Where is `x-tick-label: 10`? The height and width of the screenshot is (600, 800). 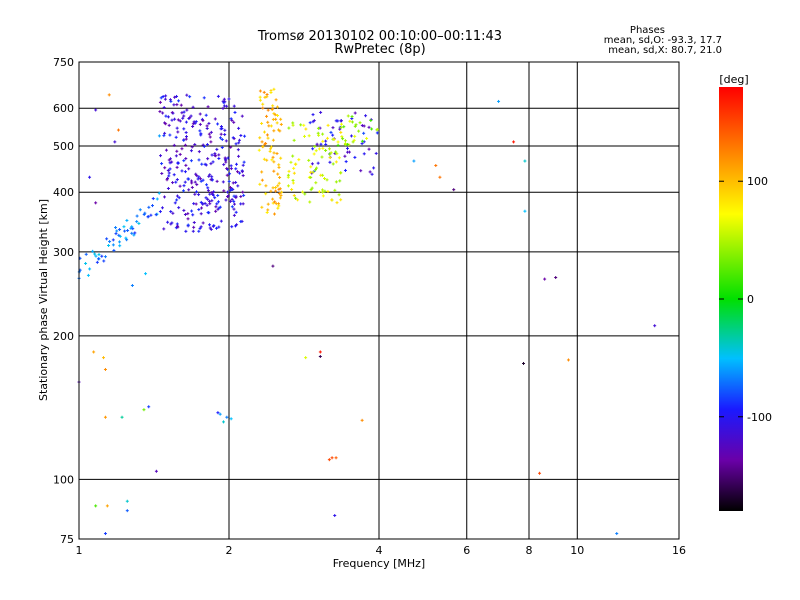
x-tick-label: 10 is located at coordinates (577, 550).